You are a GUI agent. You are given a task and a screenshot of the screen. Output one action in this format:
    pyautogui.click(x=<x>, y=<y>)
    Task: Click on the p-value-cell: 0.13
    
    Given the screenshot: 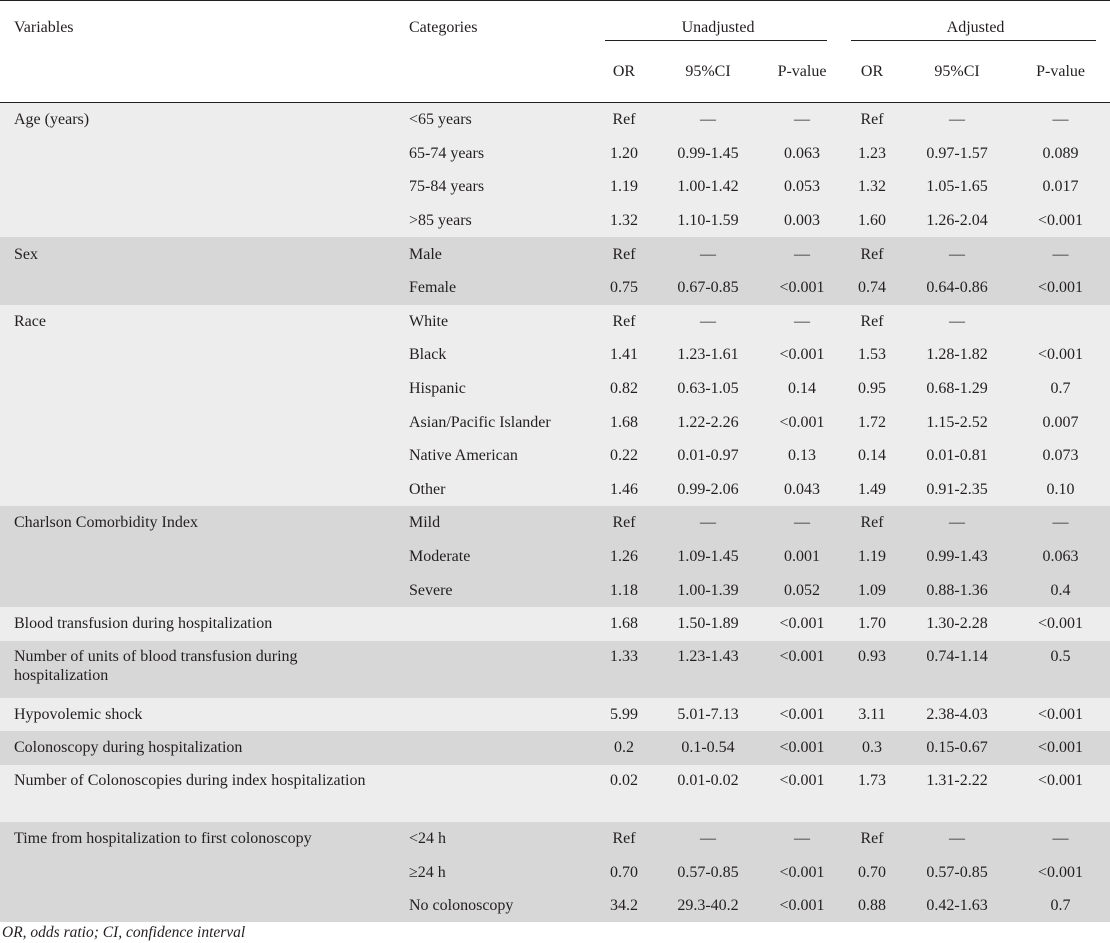 What is the action you would take?
    pyautogui.click(x=802, y=455)
    